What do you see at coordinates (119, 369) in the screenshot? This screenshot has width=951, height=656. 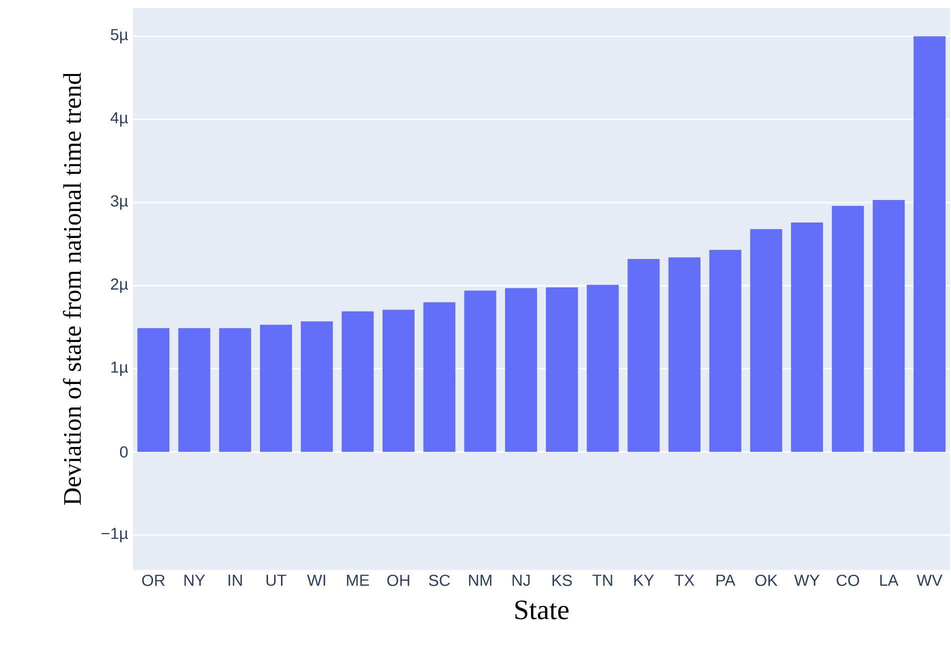 I see `y-tick-label: 1µ` at bounding box center [119, 369].